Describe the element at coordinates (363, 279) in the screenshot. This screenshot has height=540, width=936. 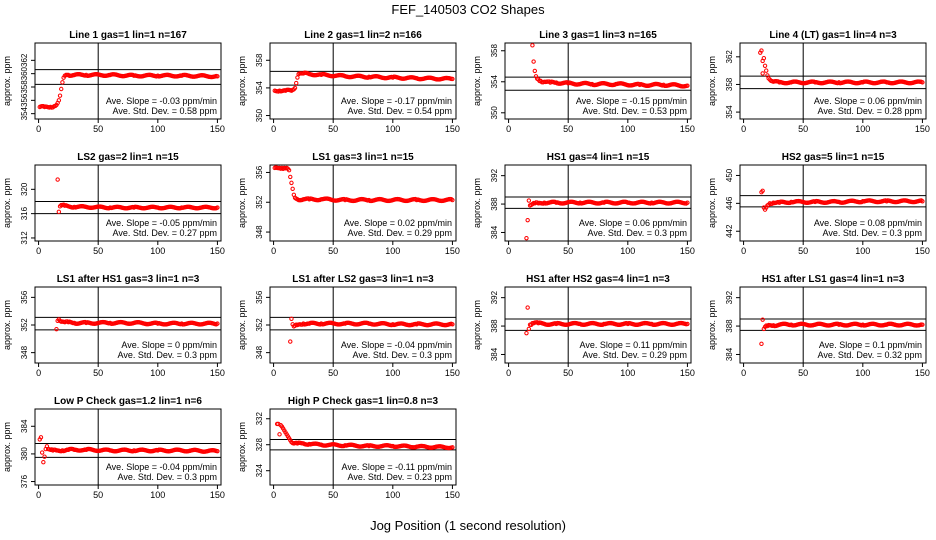
I see `panel-title: LS1 after LS2 gas=3 lin=1 n=3` at that location.